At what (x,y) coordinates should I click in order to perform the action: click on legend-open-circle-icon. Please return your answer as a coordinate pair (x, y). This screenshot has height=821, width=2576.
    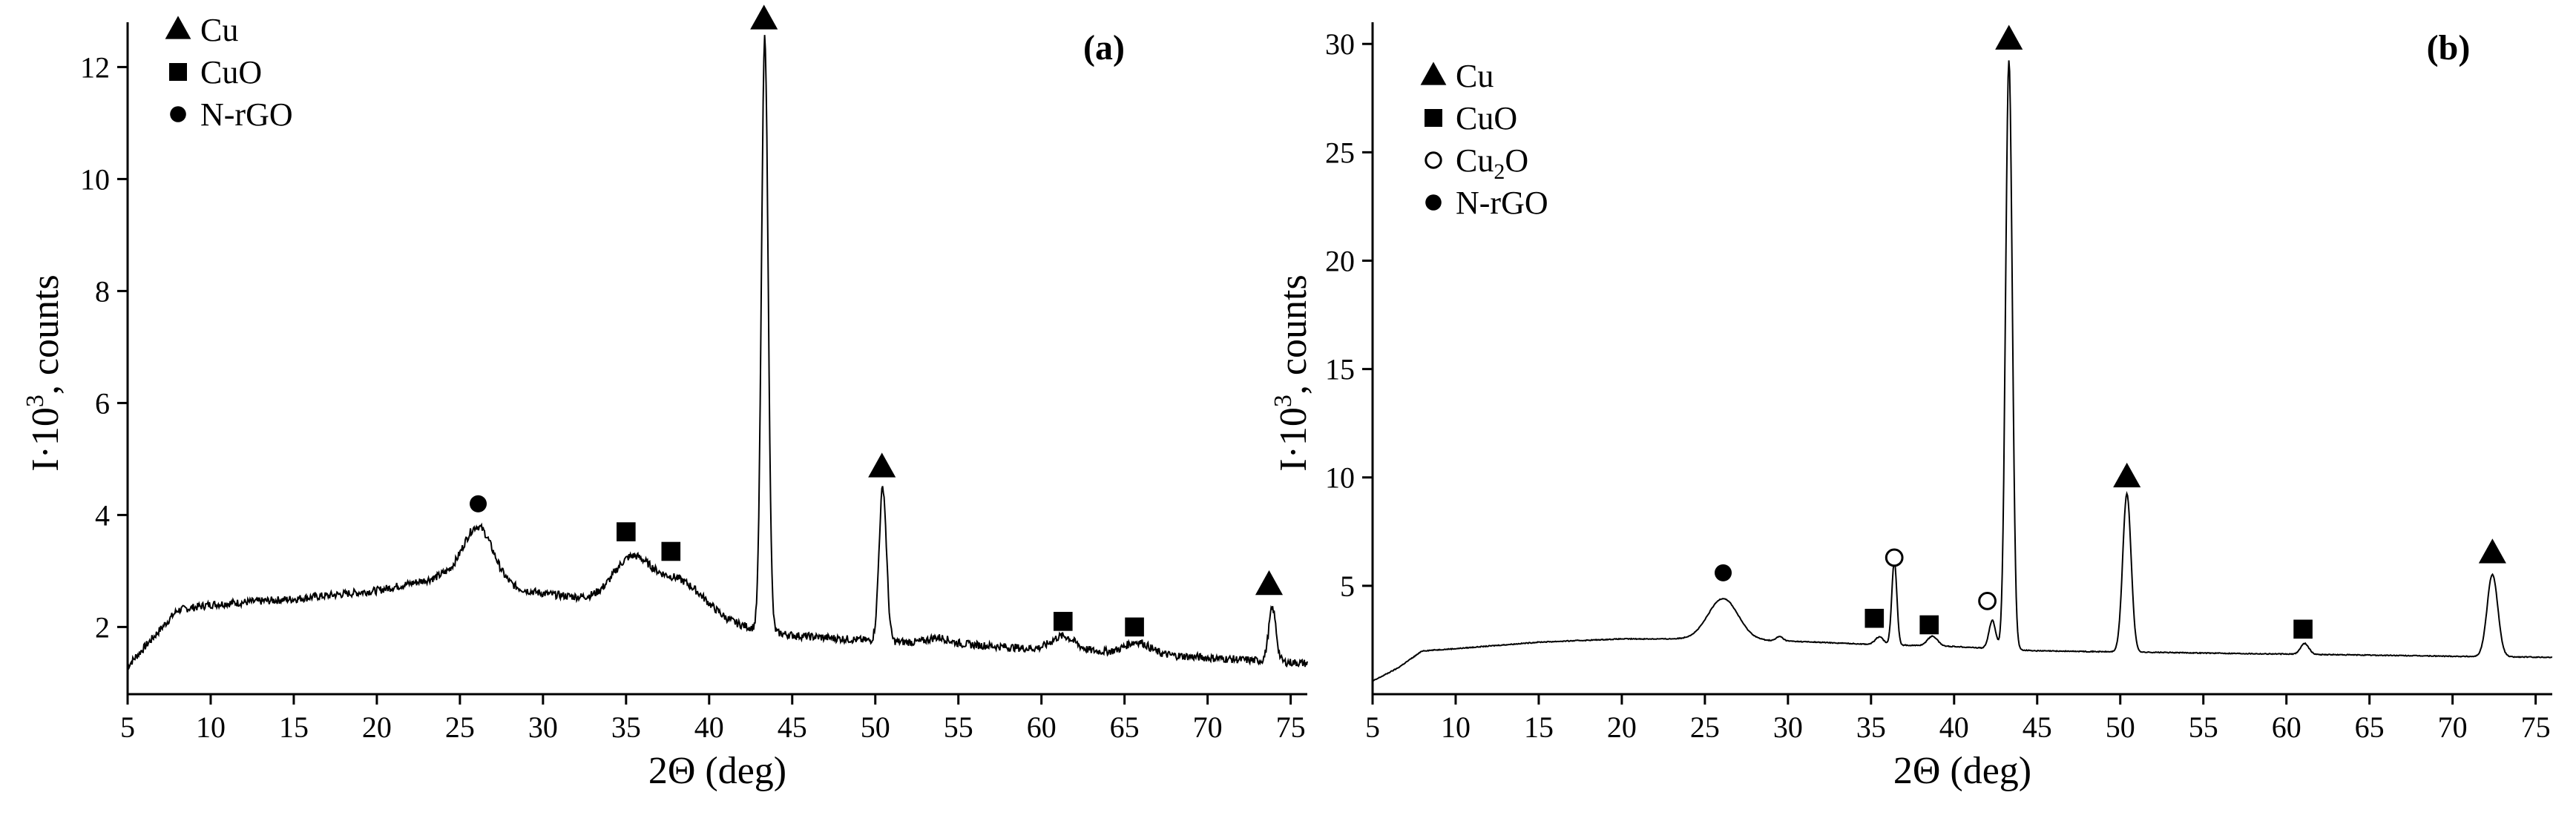
    Looking at the image, I should click on (1433, 160).